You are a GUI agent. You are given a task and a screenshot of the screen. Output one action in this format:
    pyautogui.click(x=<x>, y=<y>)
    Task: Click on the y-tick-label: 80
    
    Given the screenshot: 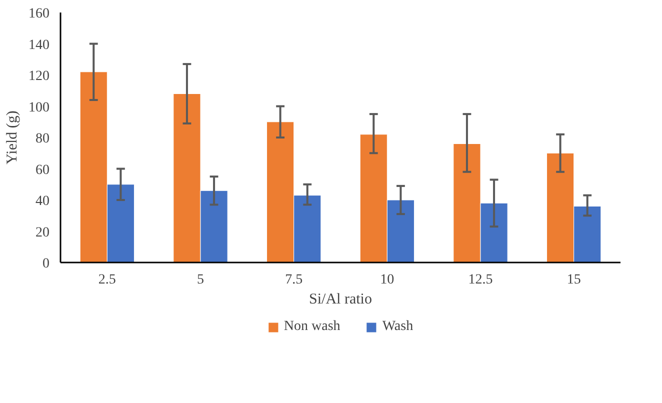 What is the action you would take?
    pyautogui.click(x=43, y=139)
    